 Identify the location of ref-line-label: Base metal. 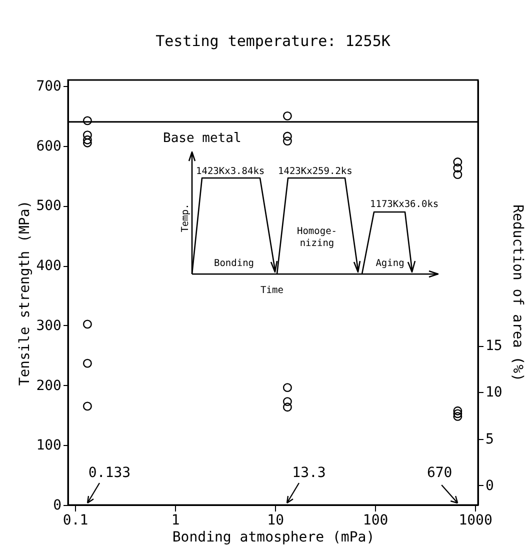
(202, 138).